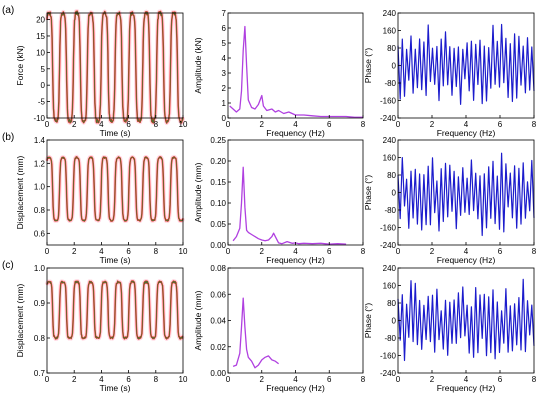  I want to click on chart-a-time: 0 2 4 6 8 10 -10 -5 0 5 10 15 20 Time (s) Force (kN), so click(101, 73).